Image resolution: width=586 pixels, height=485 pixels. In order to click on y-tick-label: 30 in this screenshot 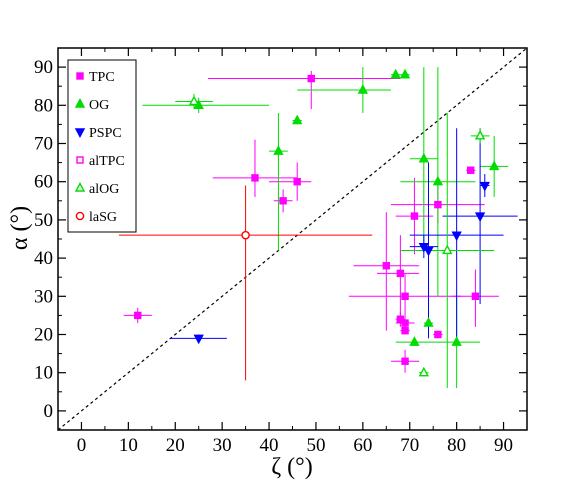, I will do `click(43, 296)`.